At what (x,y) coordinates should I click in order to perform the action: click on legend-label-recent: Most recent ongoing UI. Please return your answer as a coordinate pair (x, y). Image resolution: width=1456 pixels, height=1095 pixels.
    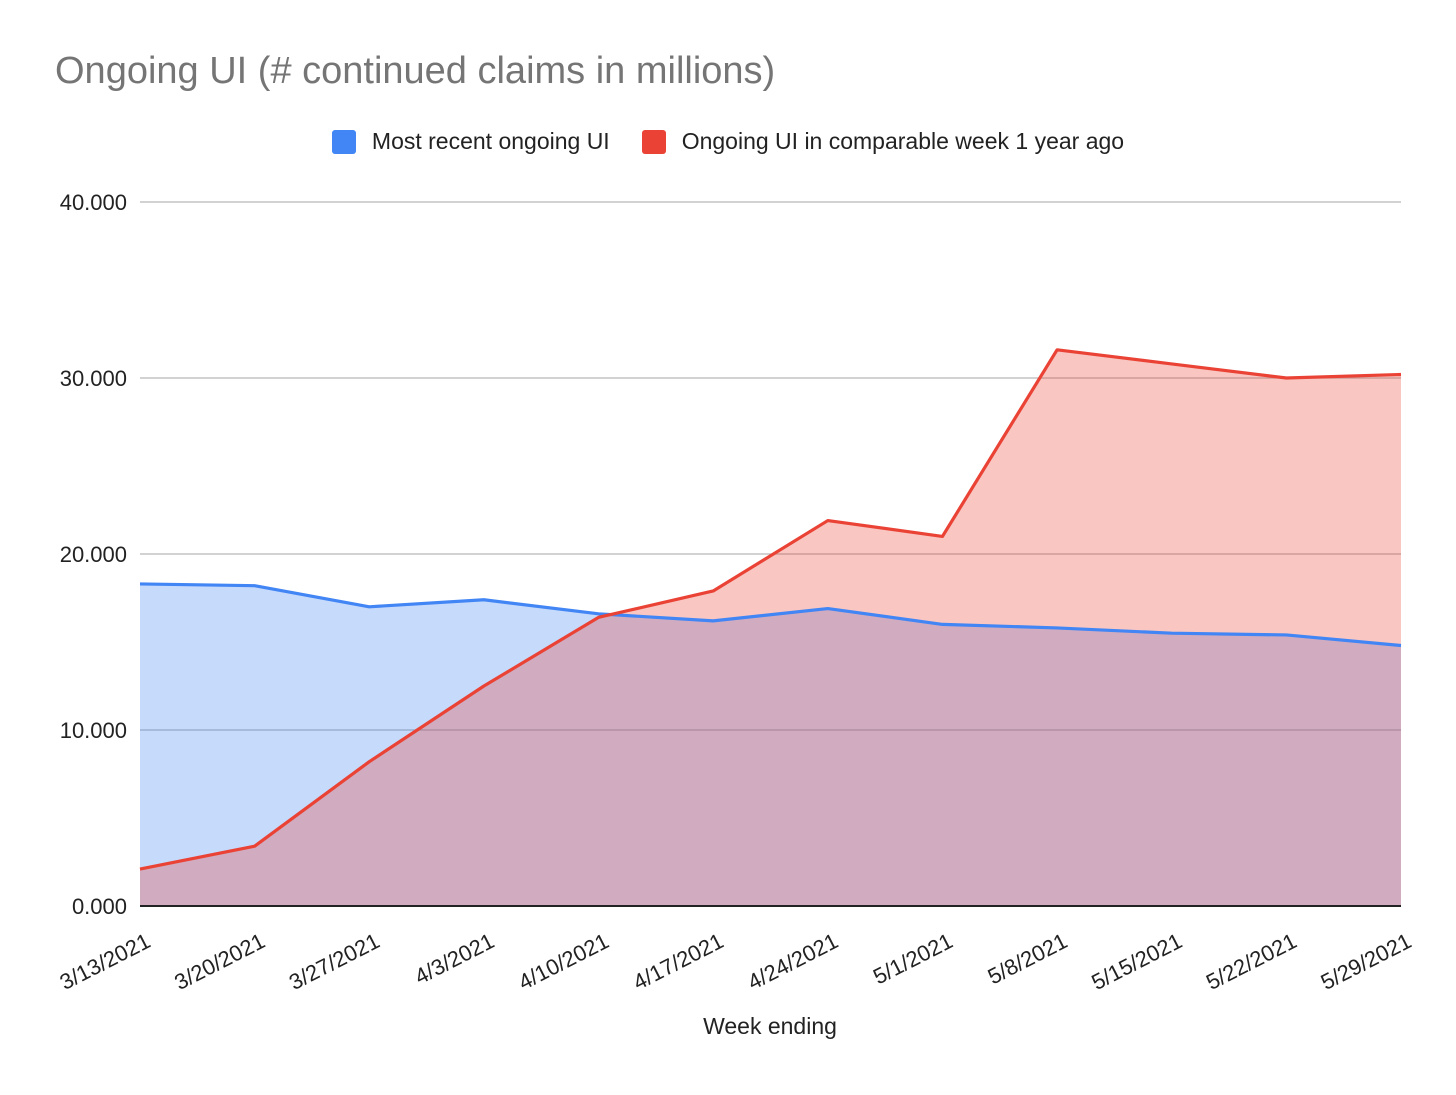
    Looking at the image, I should click on (490, 141).